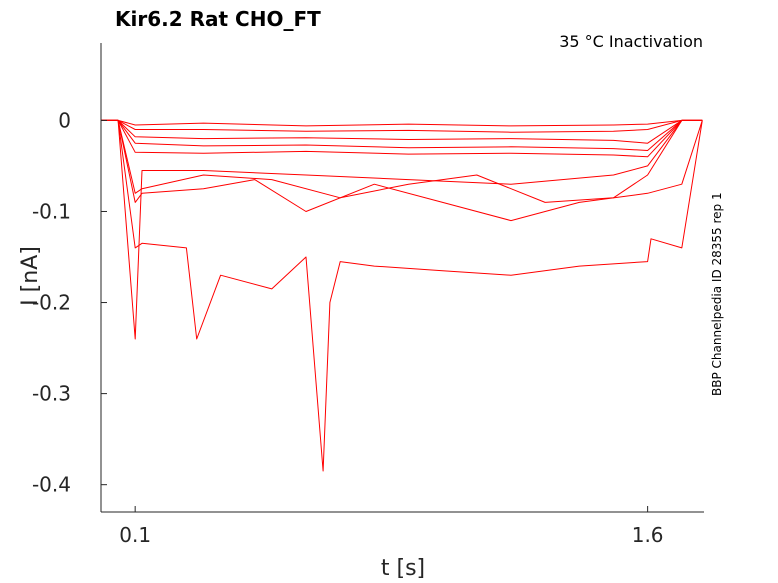 The image size is (778, 583). I want to click on chart-title: Kir6.2 Rat CHO_FT, so click(218, 19).